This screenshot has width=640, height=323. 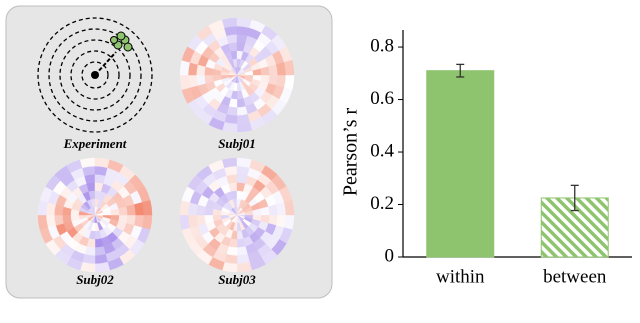 I want to click on y-tick-label: 0.8, so click(x=382, y=45).